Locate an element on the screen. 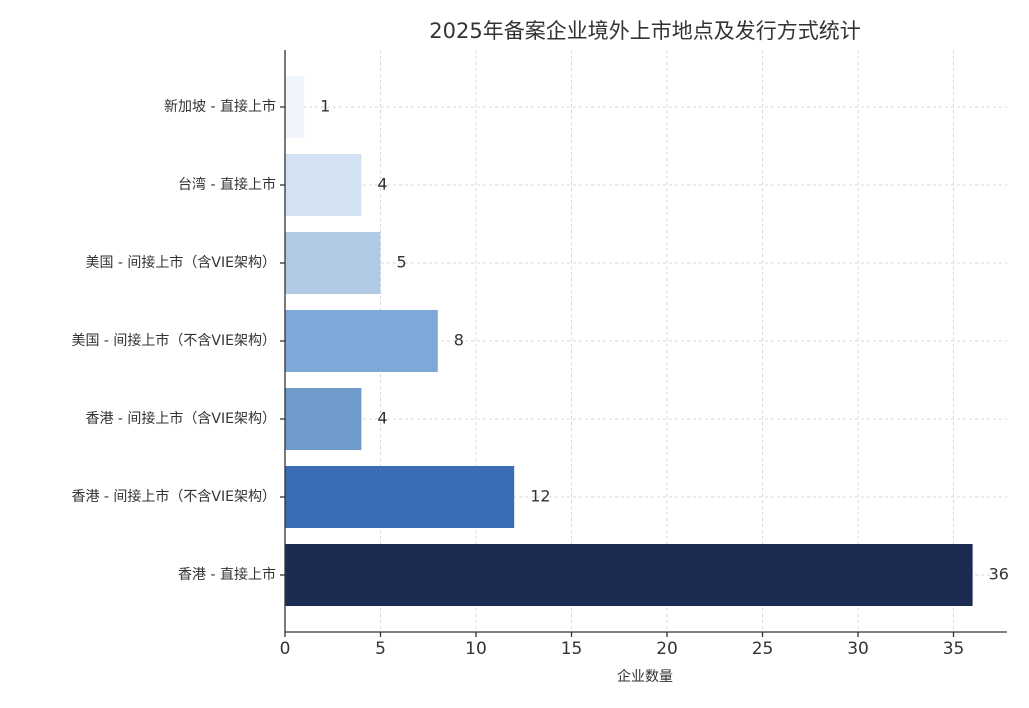 The image size is (1029, 708). chart-title: 2025年备案企业境外上市地点及发行方式统计 is located at coordinates (644, 31).